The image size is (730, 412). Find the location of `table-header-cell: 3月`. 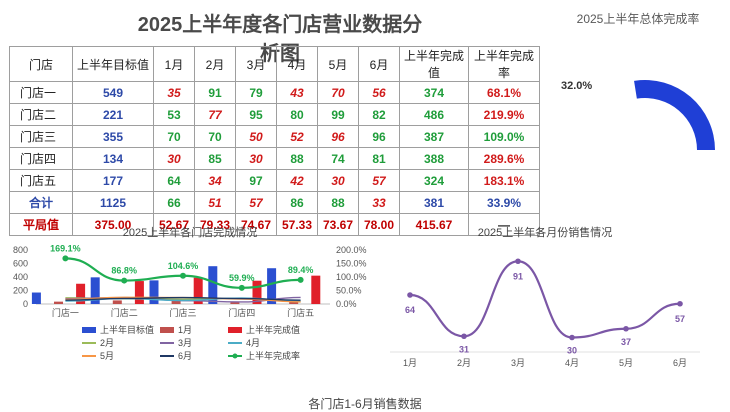

table-header-cell: 3月 is located at coordinates (256, 64).